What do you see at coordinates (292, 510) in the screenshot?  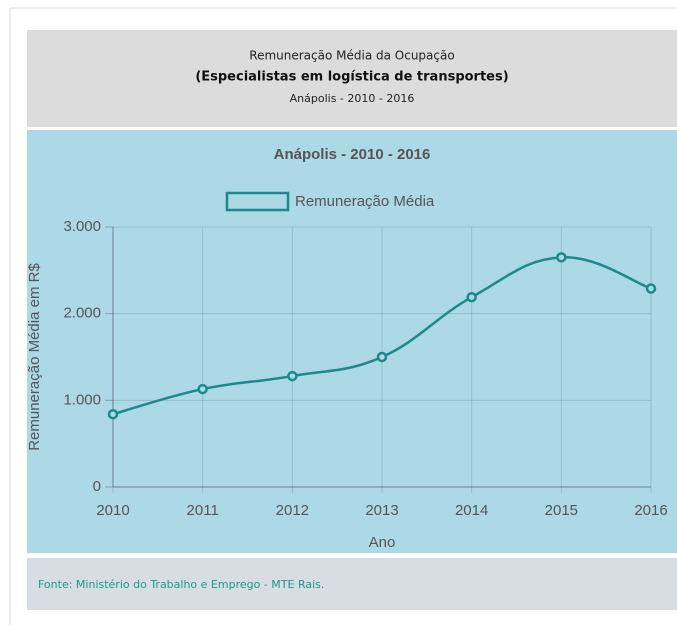 I see `x-tick-label: 2012` at bounding box center [292, 510].